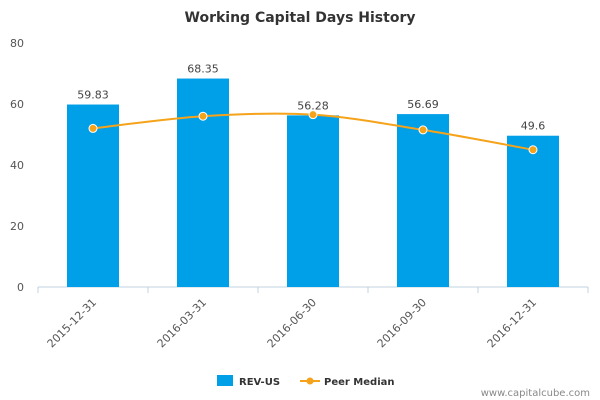  Describe the element at coordinates (512, 323) in the screenshot. I see `x-tick-label: 2016-12-31` at that location.